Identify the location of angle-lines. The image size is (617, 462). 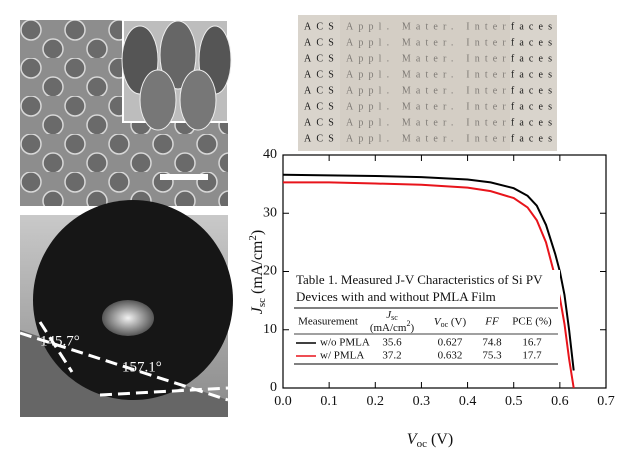
(124, 361).